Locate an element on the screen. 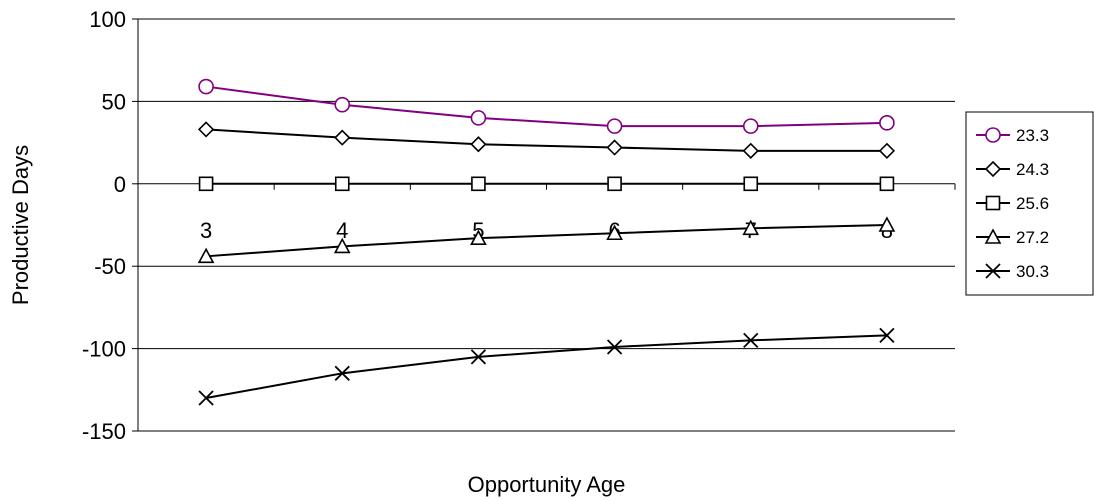 This screenshot has width=1094, height=501. marker-x is located at coordinates (993, 271).